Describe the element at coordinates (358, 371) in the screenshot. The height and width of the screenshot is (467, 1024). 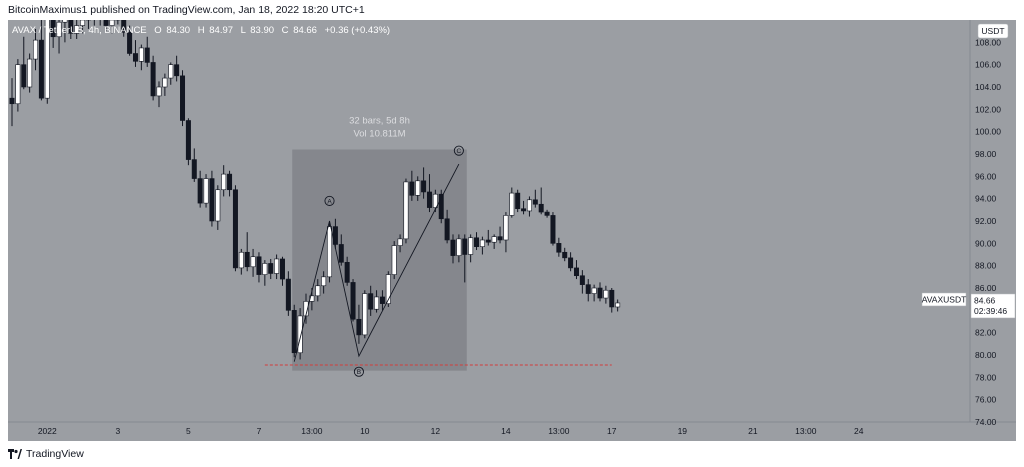
I see `wave-label-b: B` at that location.